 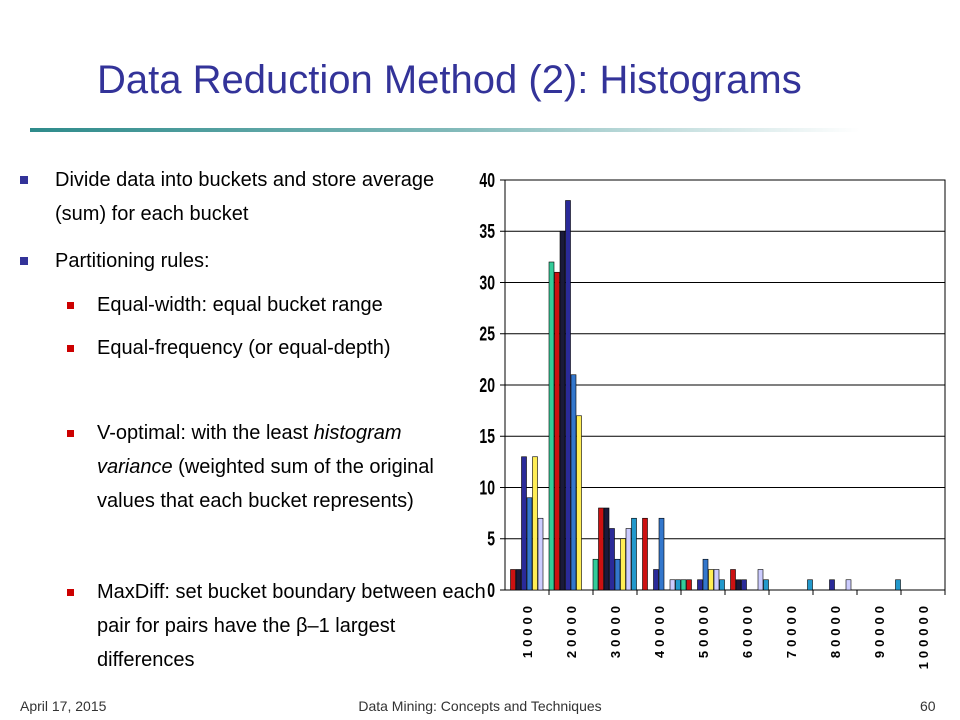 I want to click on slide-title: Data Reduction Method (2): Histograms, so click(x=449, y=80).